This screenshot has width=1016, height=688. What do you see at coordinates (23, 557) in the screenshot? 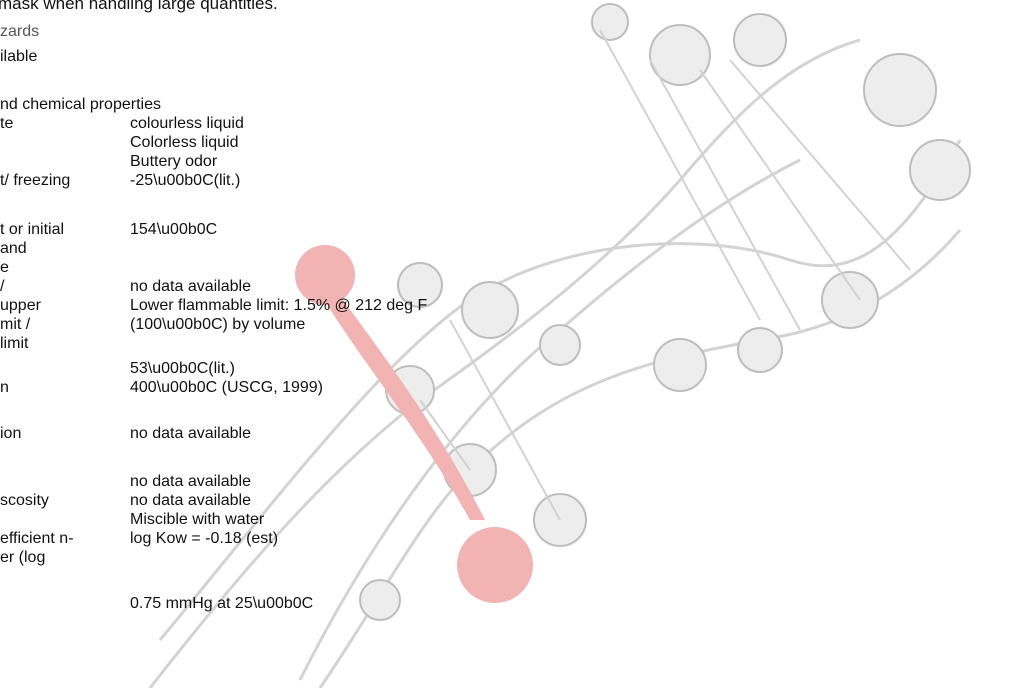
I see `row-label: er (log` at bounding box center [23, 557].